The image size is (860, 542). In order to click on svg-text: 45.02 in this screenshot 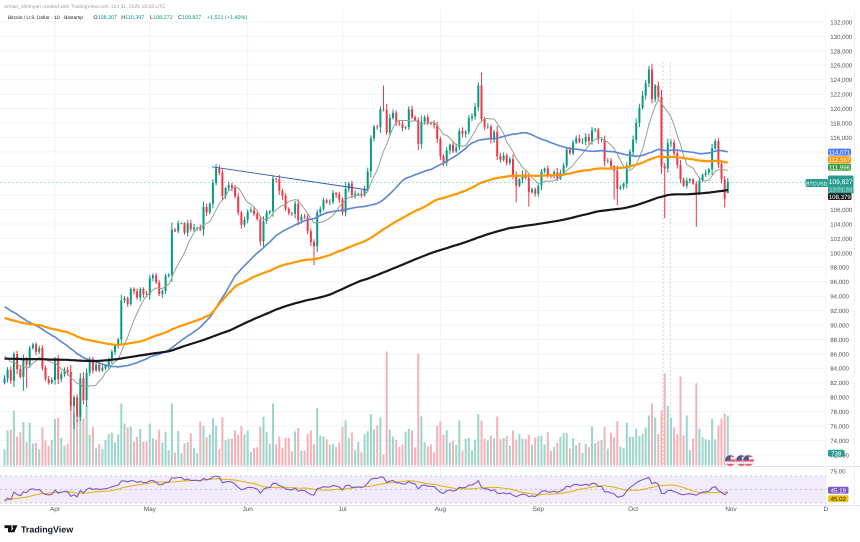, I will do `click(839, 499)`.